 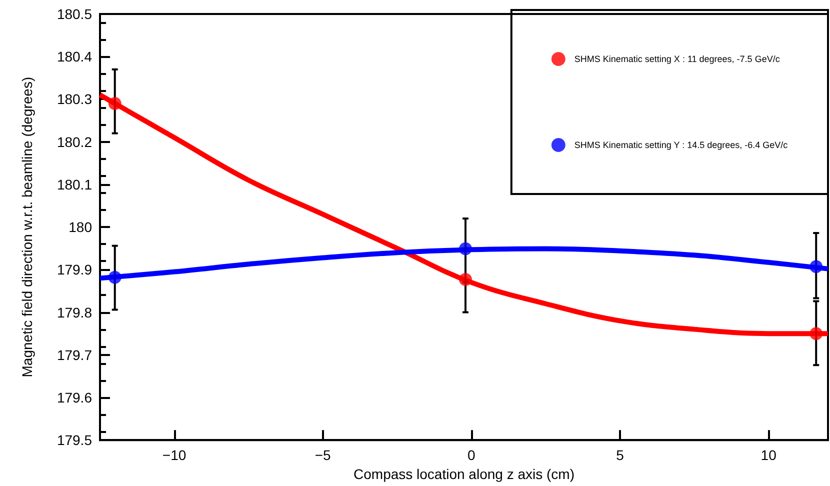 What do you see at coordinates (464, 474) in the screenshot?
I see `x-axis-title: Compass location along z axis (cm)` at bounding box center [464, 474].